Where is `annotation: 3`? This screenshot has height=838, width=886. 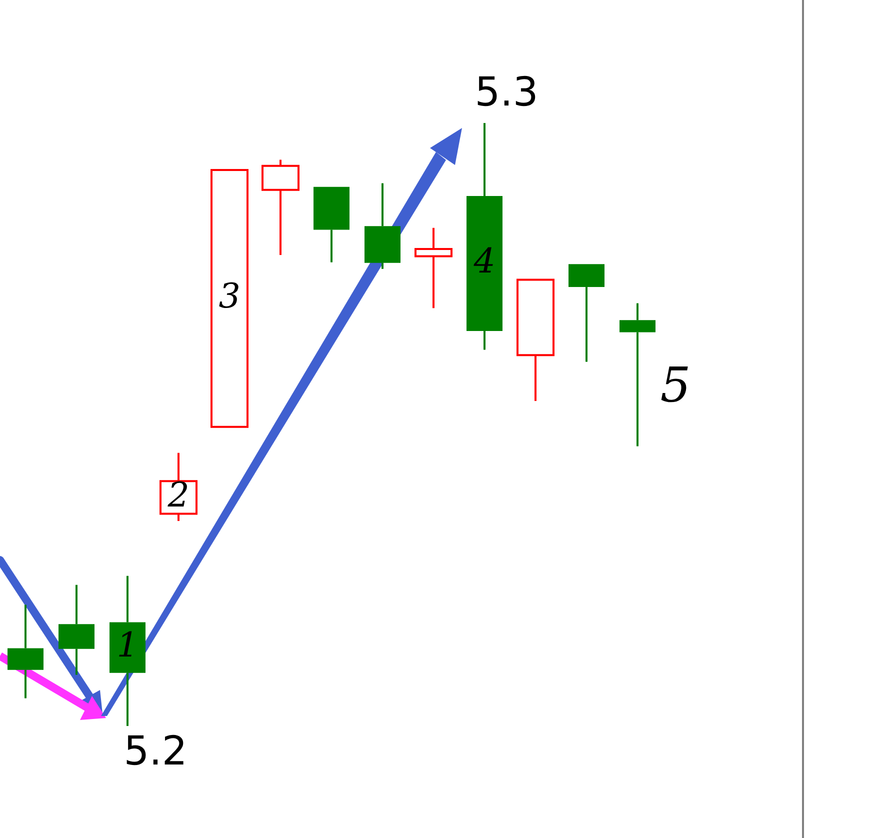 annotation: 3 is located at coordinates (229, 296).